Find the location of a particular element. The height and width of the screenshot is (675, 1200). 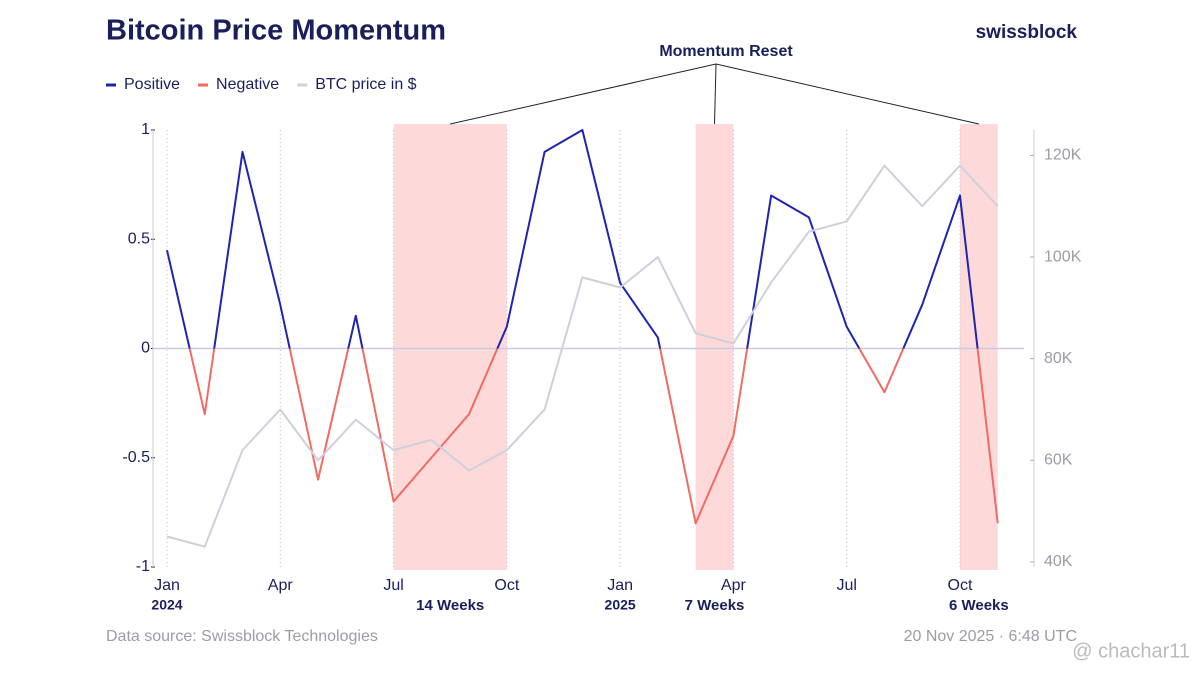

legend-label: Negative is located at coordinates (247, 84).